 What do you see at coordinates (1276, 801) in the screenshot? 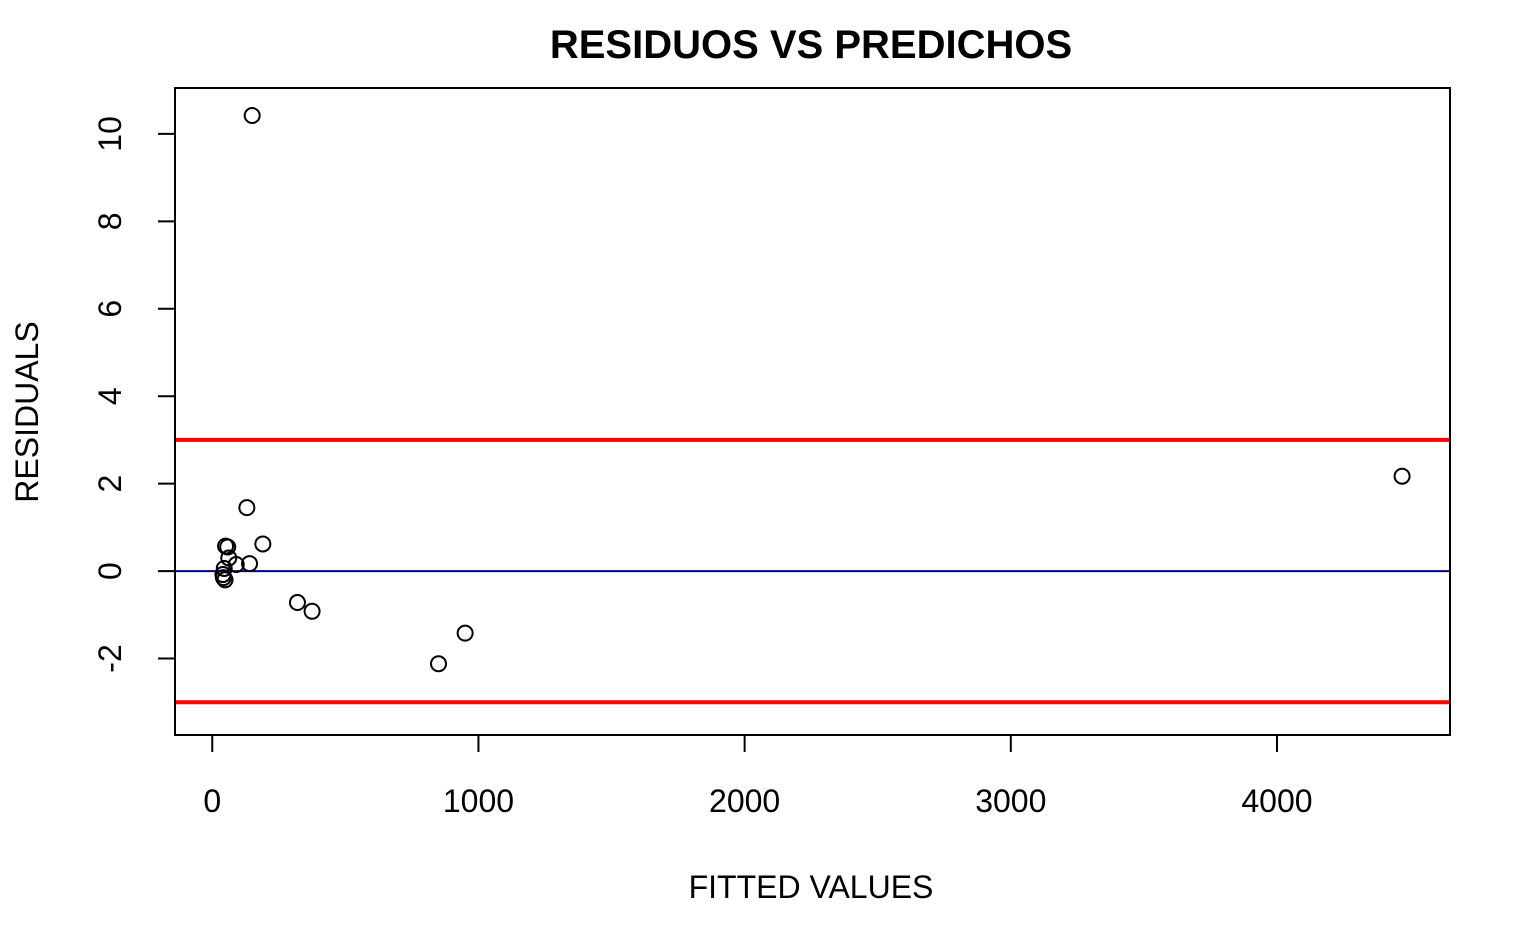
I see `x-tick-label: 4000` at bounding box center [1276, 801].